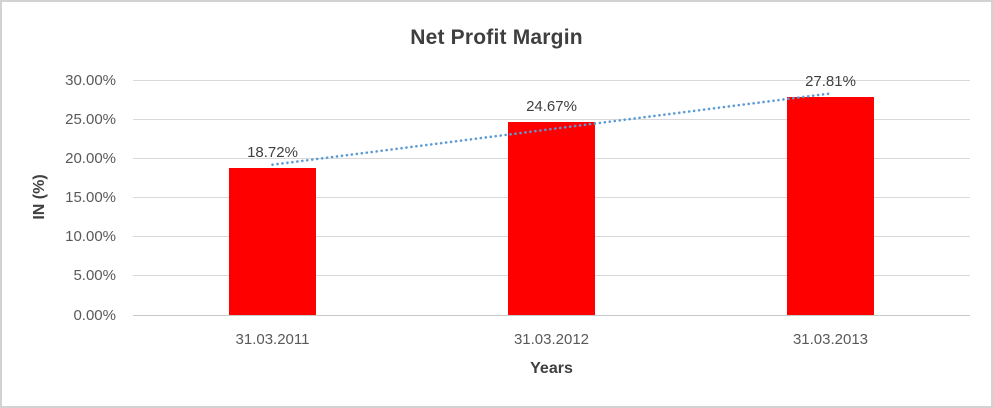  What do you see at coordinates (94, 276) in the screenshot?
I see `y-tick-label: 5.00%` at bounding box center [94, 276].